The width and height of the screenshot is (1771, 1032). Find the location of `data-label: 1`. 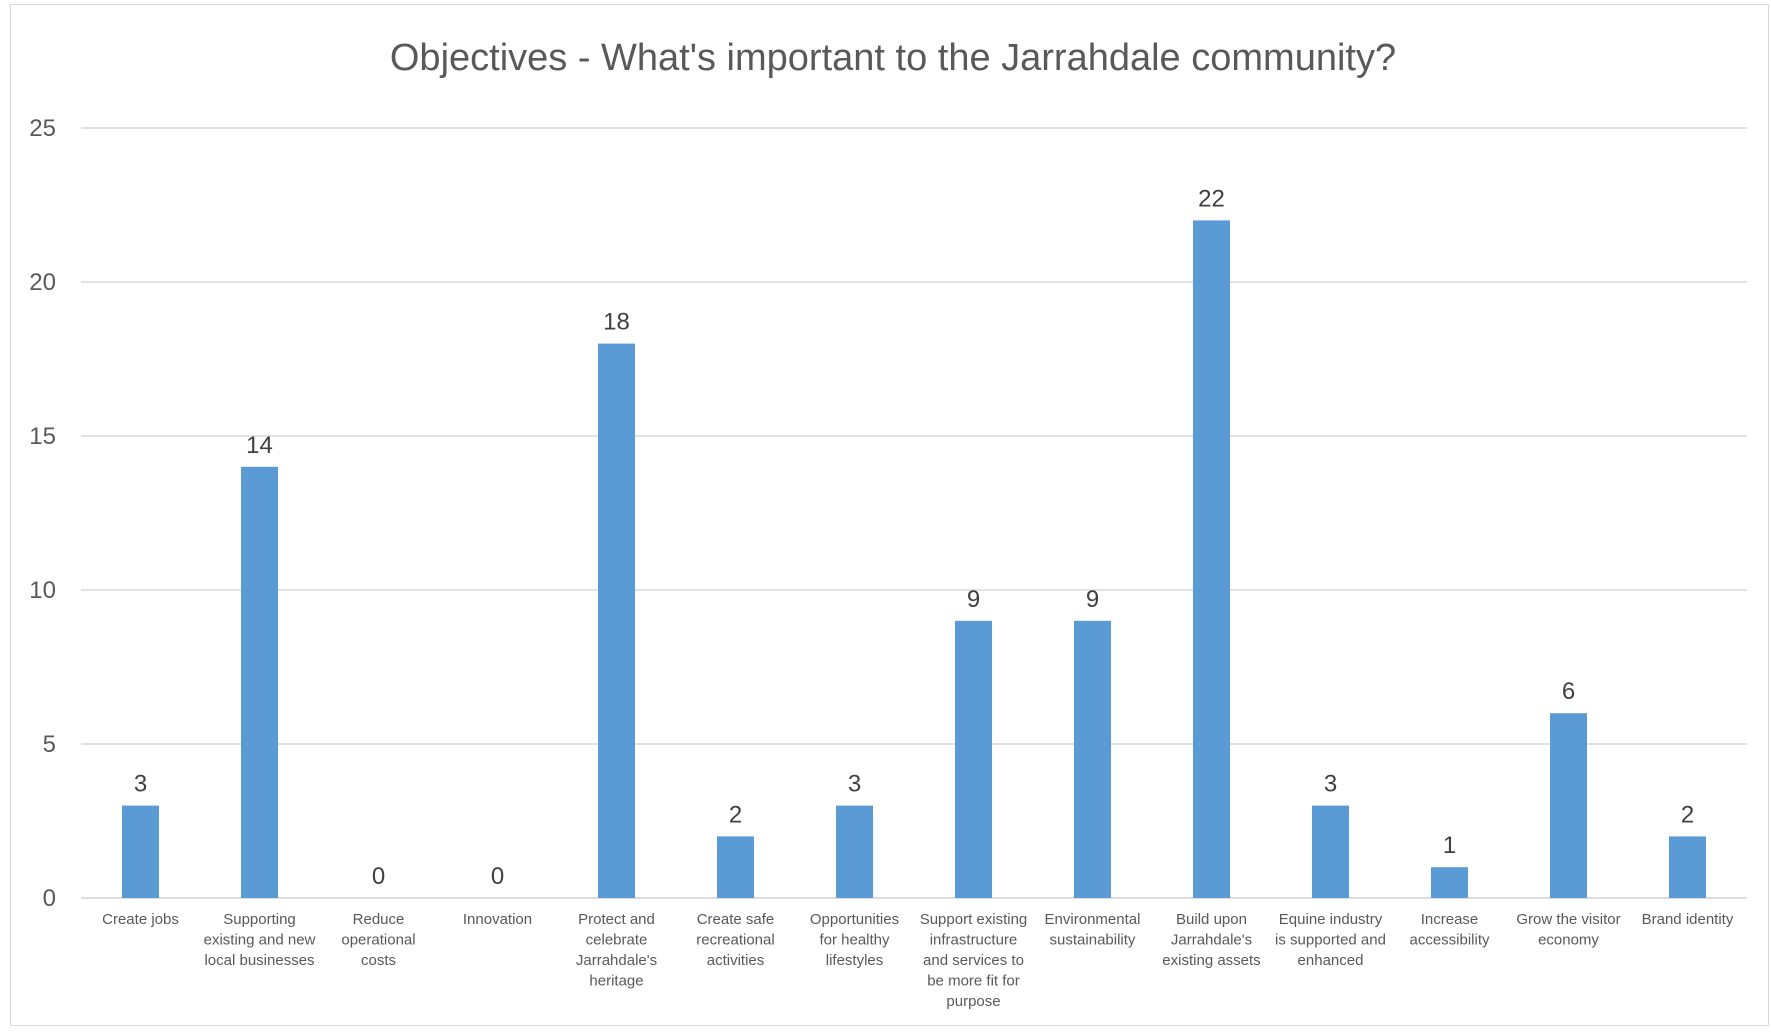

data-label: 1 is located at coordinates (1449, 845).